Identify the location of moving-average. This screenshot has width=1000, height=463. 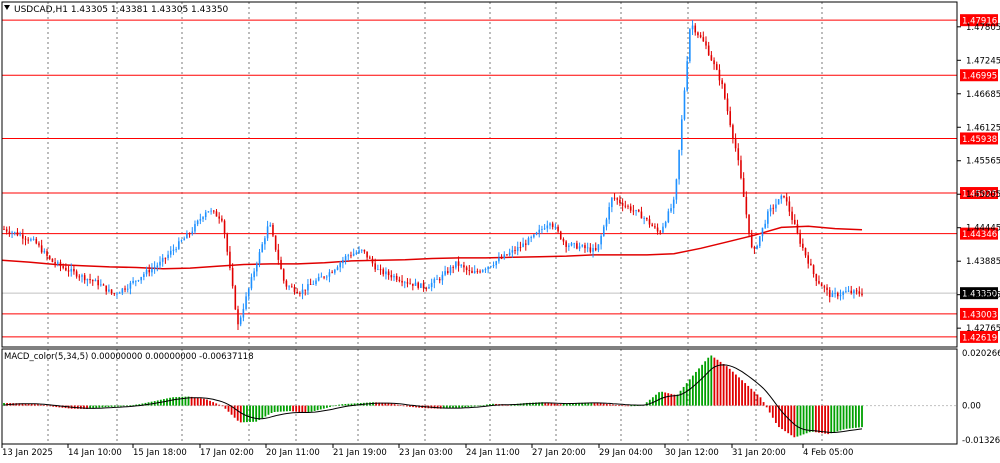
(432, 247).